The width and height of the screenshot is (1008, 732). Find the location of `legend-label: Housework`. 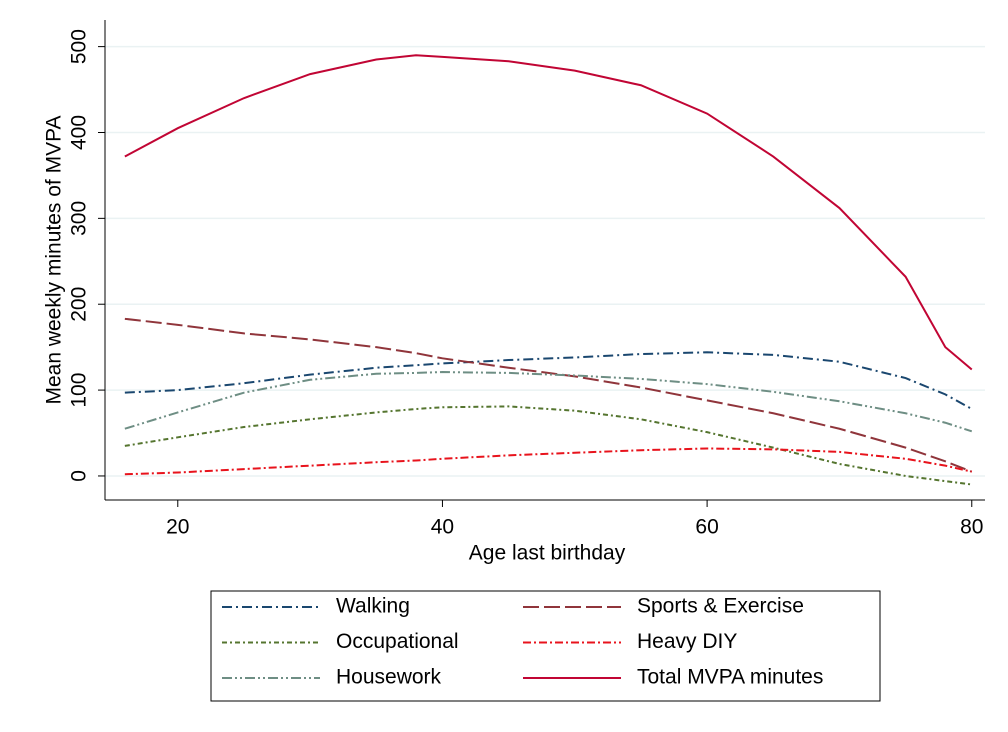

legend-label: Housework is located at coordinates (389, 677).